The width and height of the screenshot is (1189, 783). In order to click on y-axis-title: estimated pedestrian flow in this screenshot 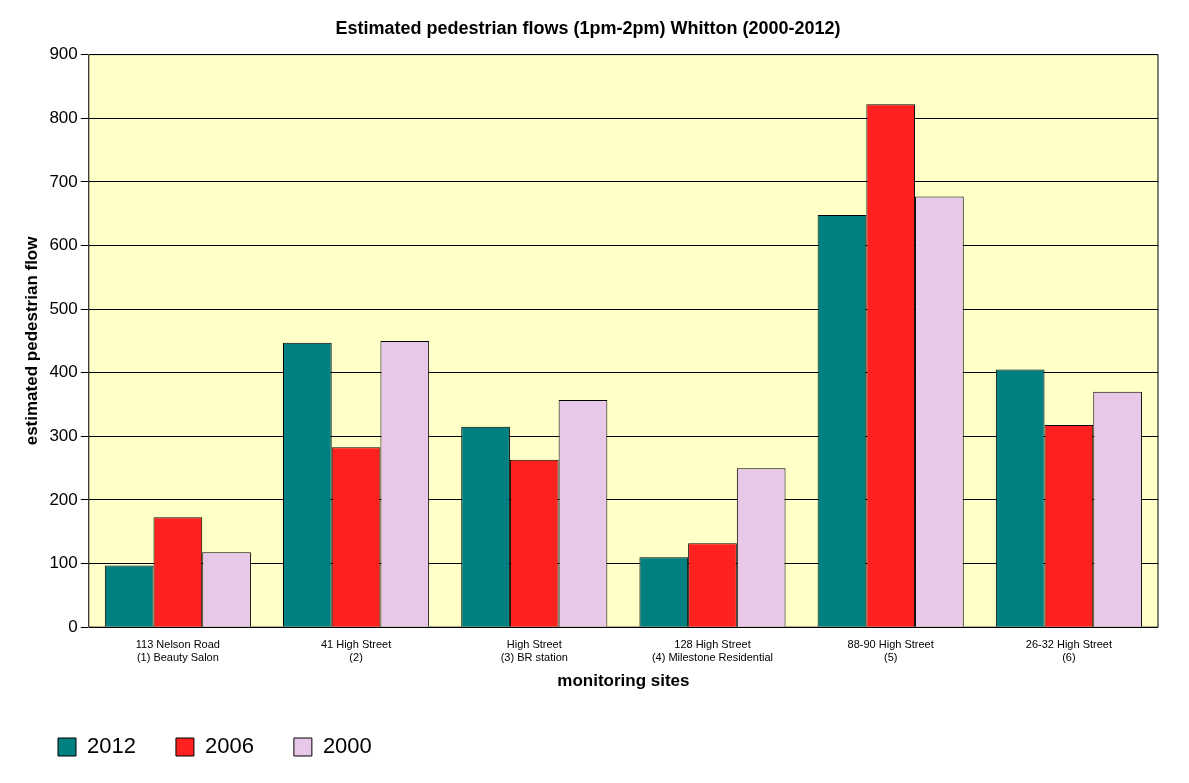, I will do `click(31, 340)`.